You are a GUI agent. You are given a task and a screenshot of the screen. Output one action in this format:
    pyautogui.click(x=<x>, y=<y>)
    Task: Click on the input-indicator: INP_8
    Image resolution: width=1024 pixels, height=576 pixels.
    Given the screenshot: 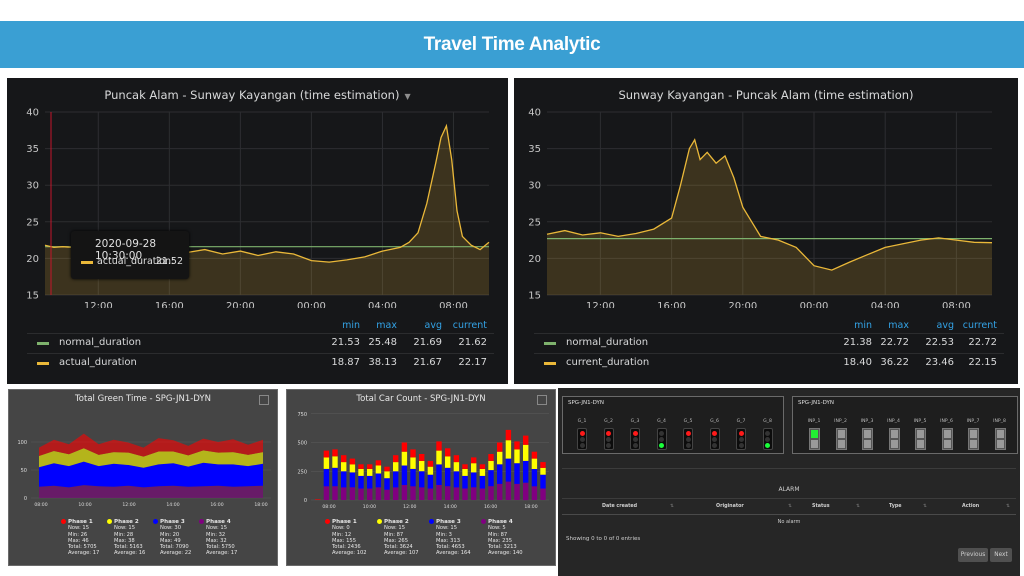 What is the action you would take?
    pyautogui.click(x=999, y=434)
    